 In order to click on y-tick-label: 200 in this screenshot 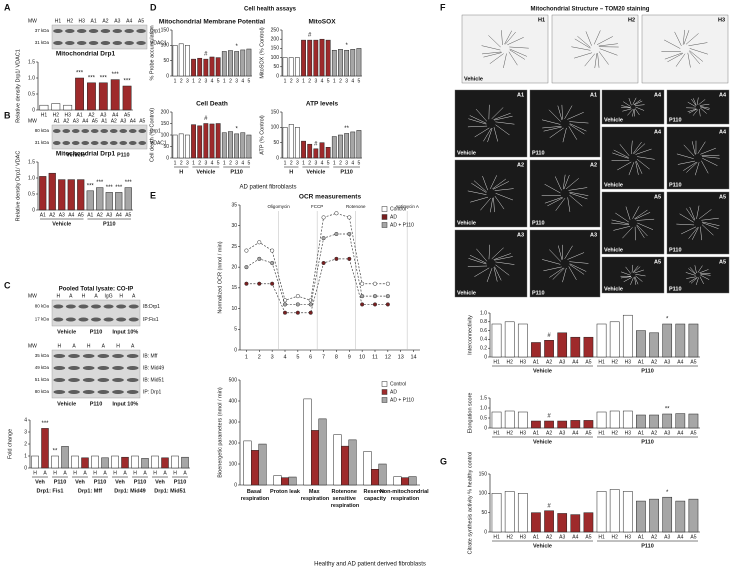, I will do `click(233, 443)`.